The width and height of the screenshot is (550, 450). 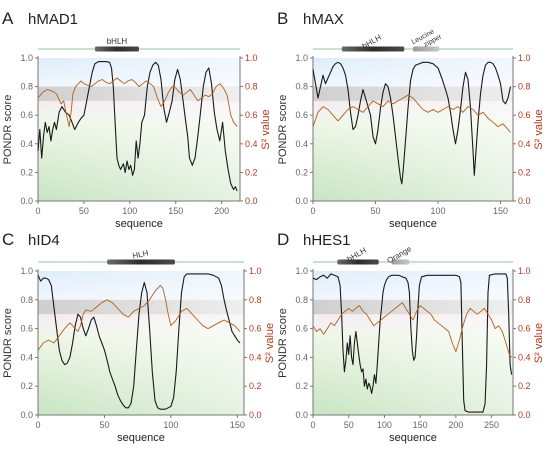 What do you see at coordinates (8, 18) in the screenshot?
I see `panel-letter: A` at bounding box center [8, 18].